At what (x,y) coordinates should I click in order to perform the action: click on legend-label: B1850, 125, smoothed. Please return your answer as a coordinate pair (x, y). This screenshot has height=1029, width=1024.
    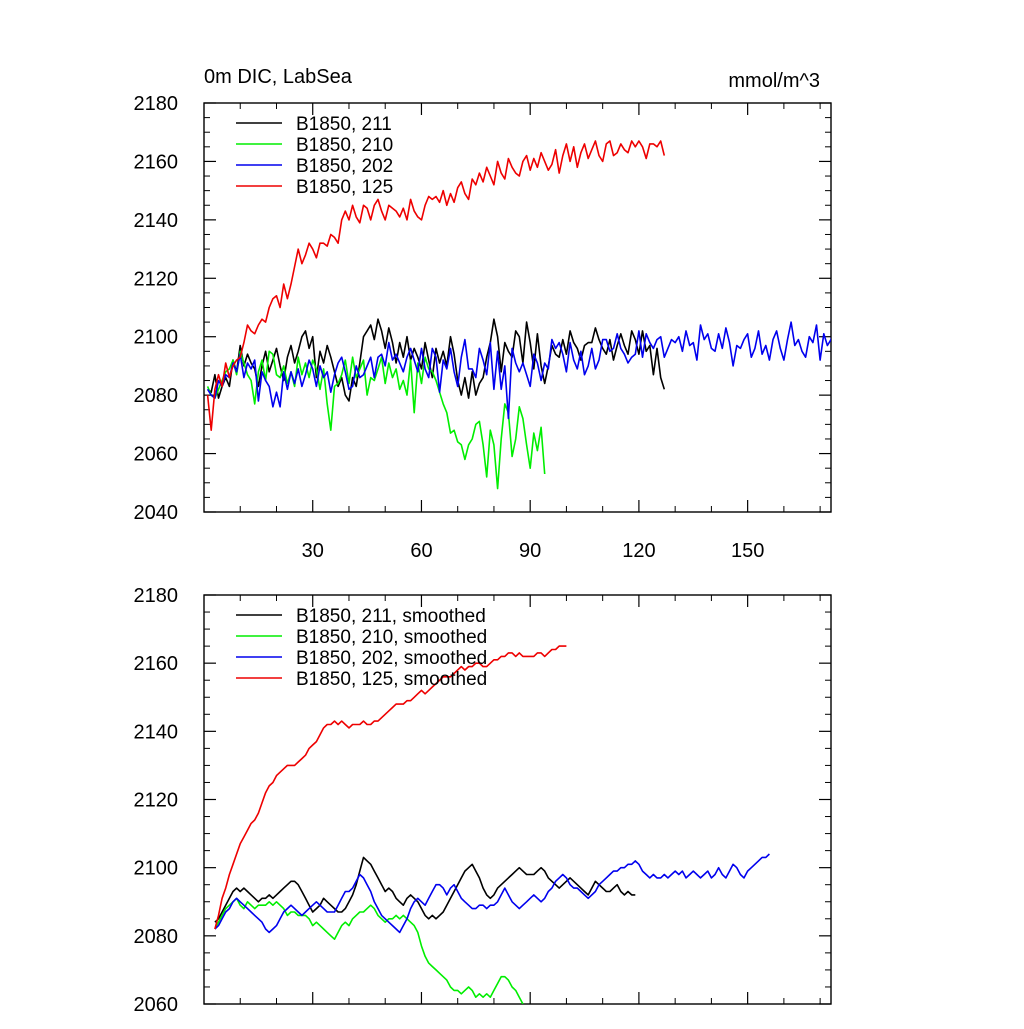
    Looking at the image, I should click on (391, 679).